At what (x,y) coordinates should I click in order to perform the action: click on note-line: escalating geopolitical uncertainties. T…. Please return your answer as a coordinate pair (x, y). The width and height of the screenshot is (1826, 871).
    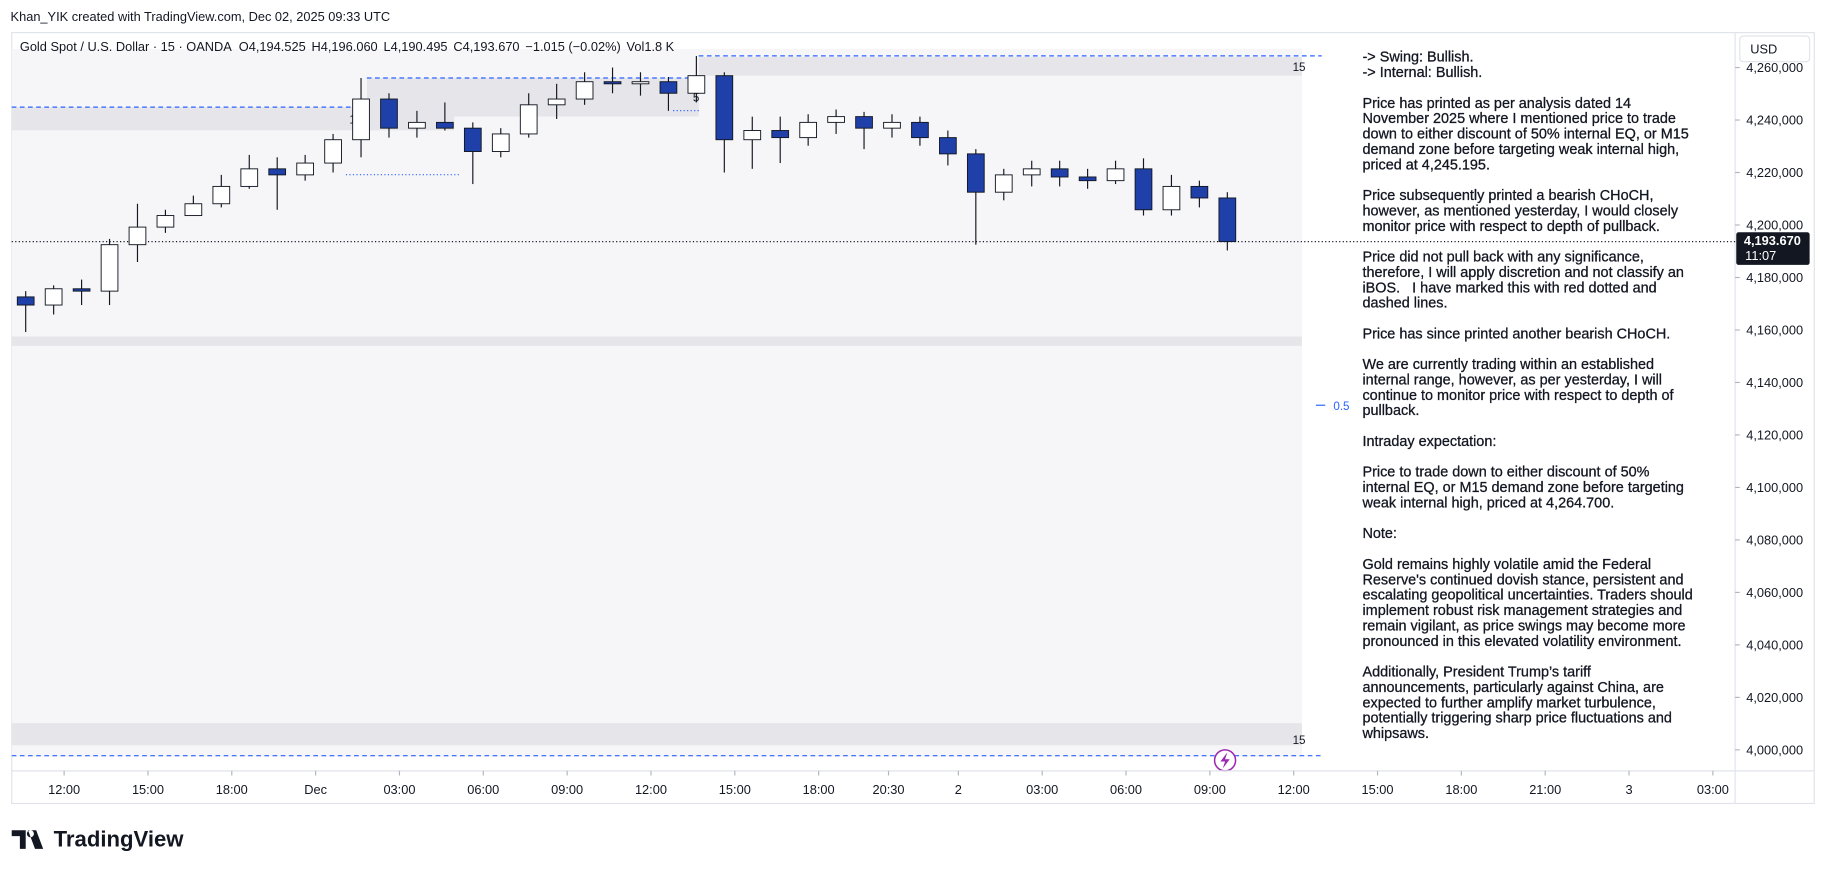
    Looking at the image, I should click on (1527, 596).